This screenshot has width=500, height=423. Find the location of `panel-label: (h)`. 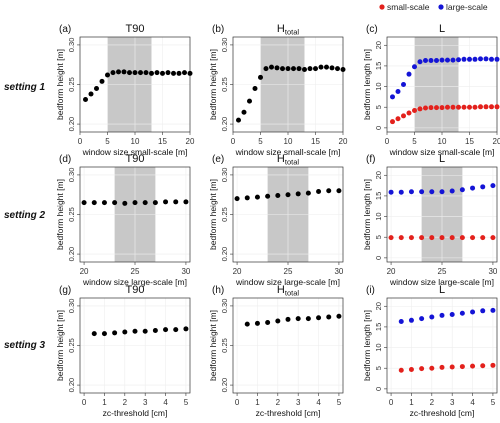

panel-label: (h) is located at coordinates (218, 290).